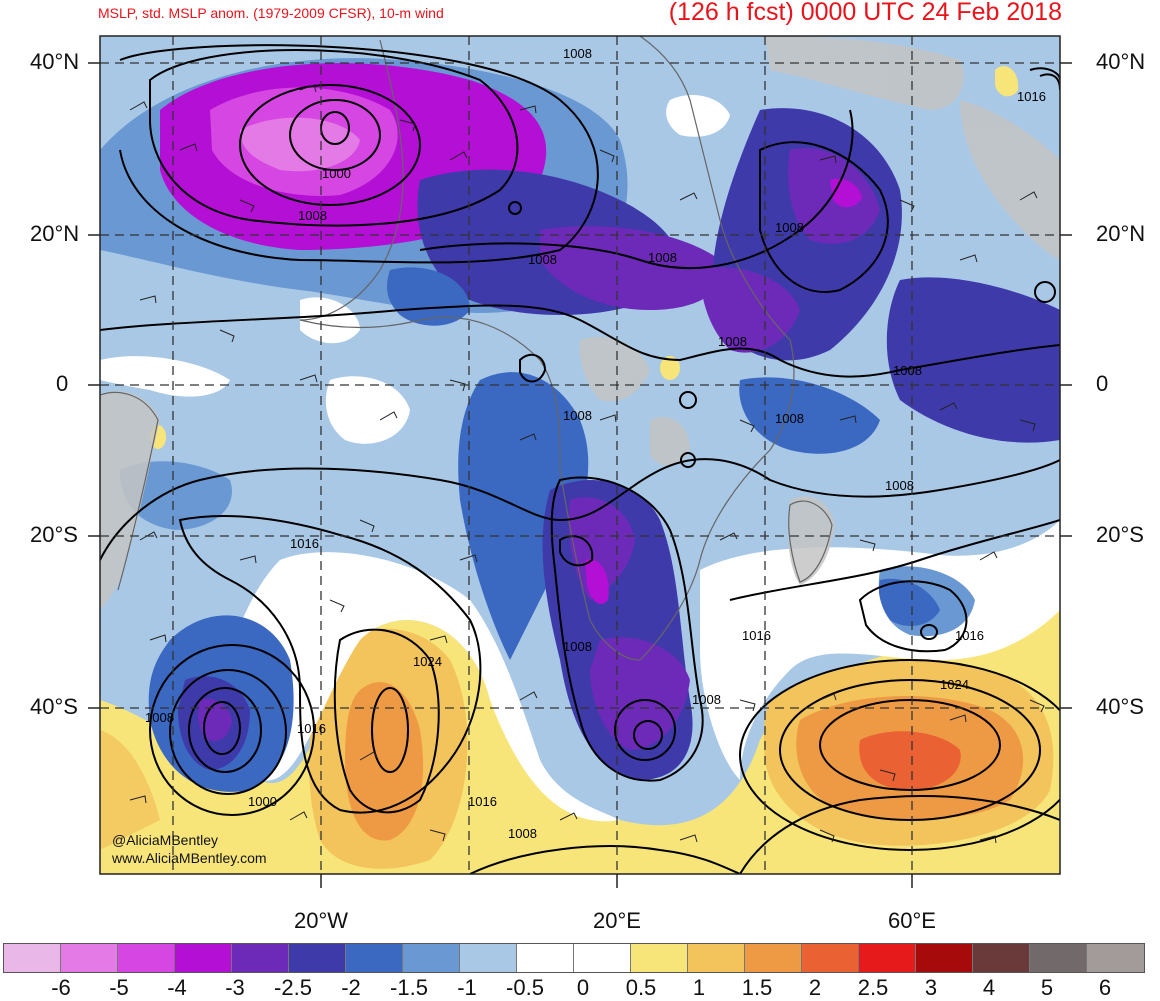 Image resolution: width=1160 pixels, height=1001 pixels. Describe the element at coordinates (912, 920) in the screenshot. I see `lon-label-60e: 60°E` at that location.